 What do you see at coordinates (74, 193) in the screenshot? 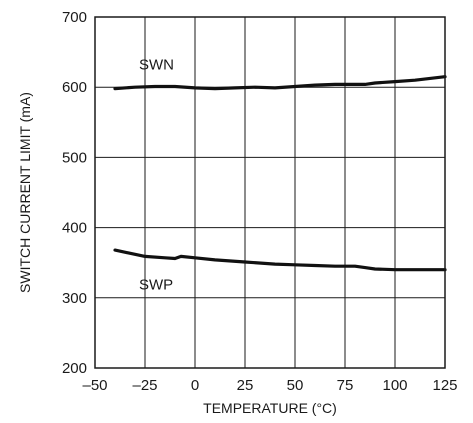
I see `y-tick-labels: 200 300 400 500 600 700` at bounding box center [74, 193].